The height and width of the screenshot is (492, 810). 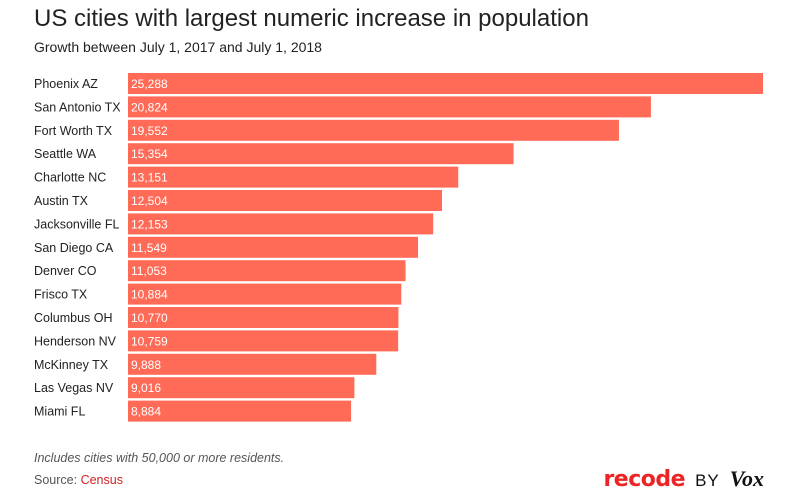 I want to click on value-label-fort-worth-tx: 19,552, so click(x=149, y=131).